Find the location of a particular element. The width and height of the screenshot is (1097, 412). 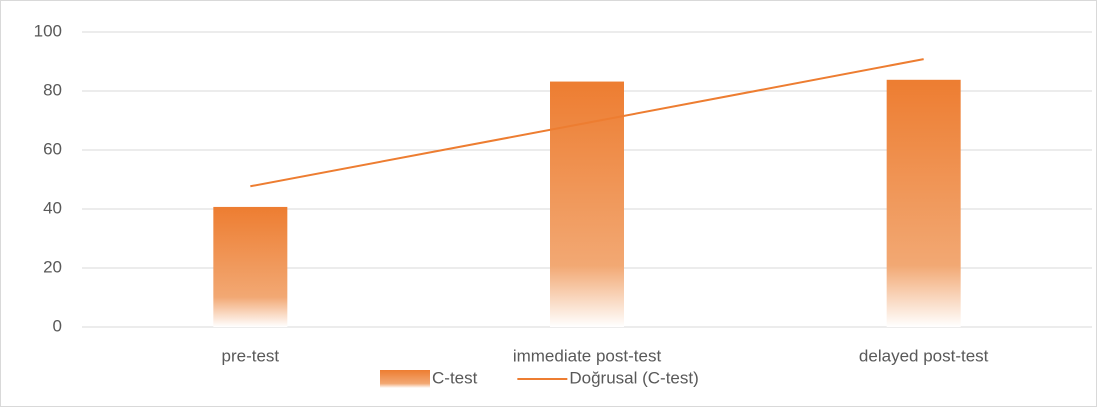

y-tick-label: 60 is located at coordinates (52, 148).